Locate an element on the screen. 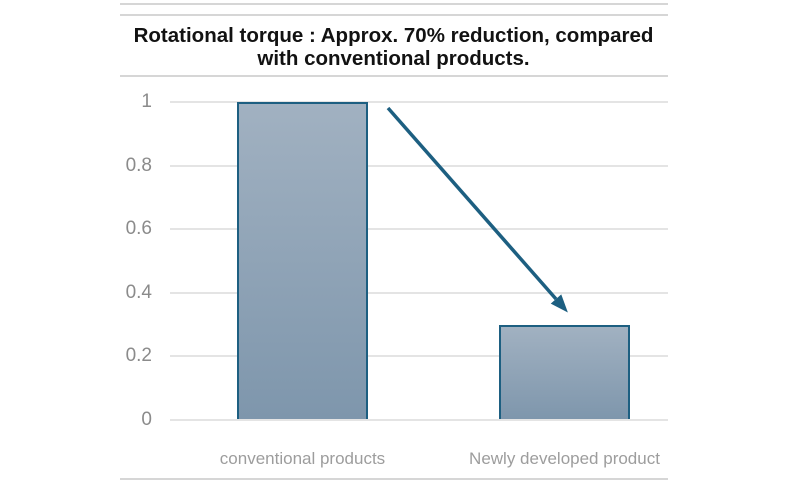 The height and width of the screenshot is (482, 787). y-axis-tick-label: 0.8 is located at coordinates (138, 165).